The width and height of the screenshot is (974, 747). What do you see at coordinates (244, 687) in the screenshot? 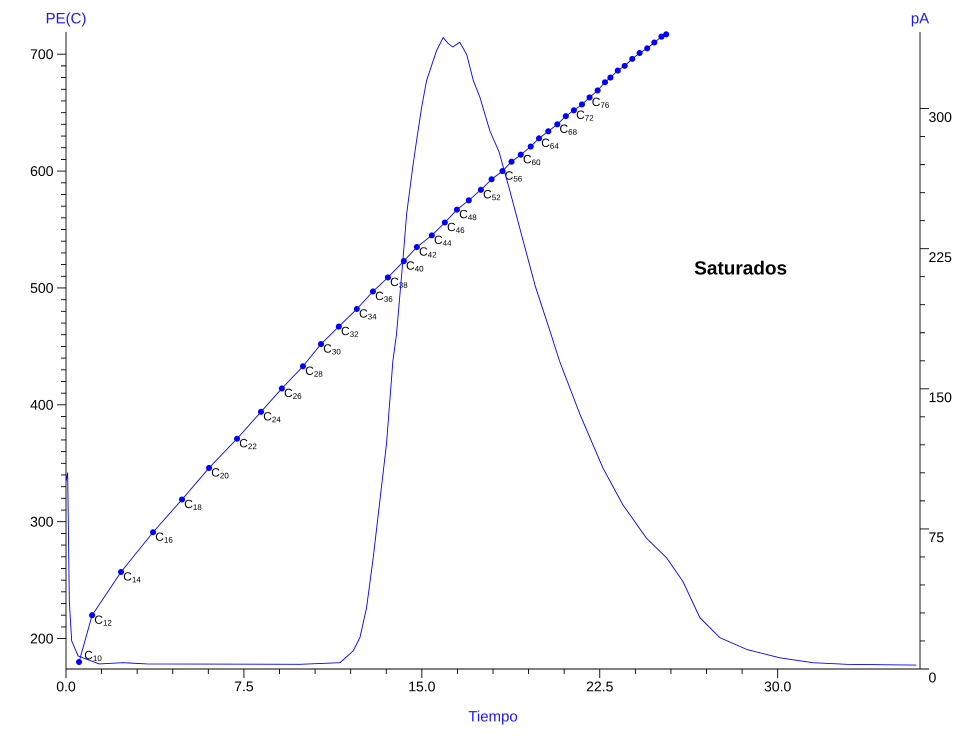
I see `x-tick-label: 7.5` at bounding box center [244, 687].